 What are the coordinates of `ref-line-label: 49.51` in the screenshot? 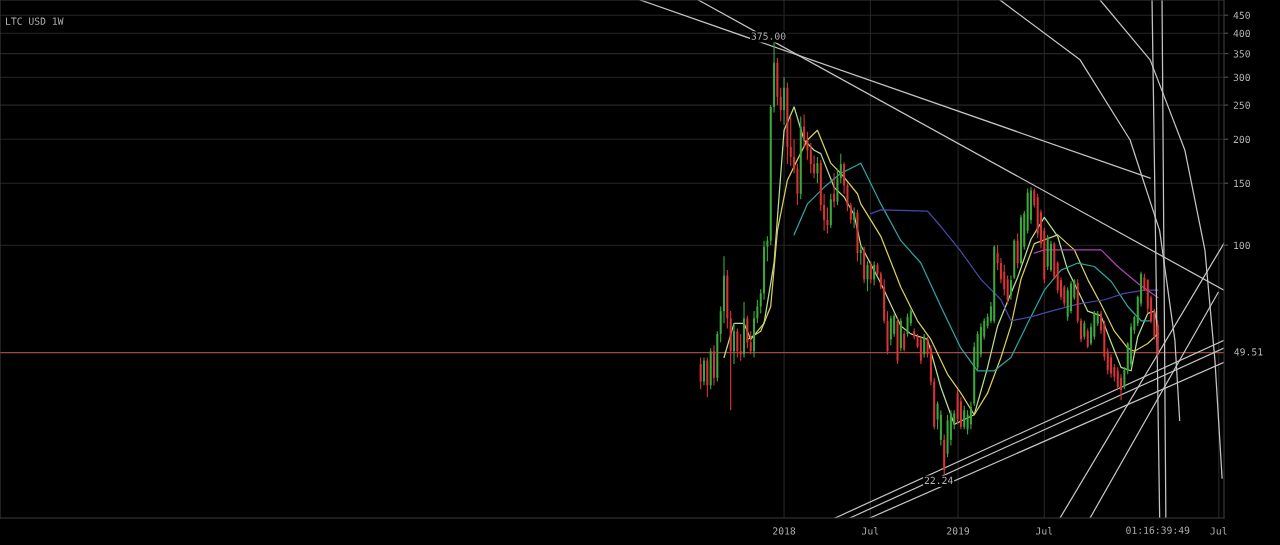 It's located at (1248, 352).